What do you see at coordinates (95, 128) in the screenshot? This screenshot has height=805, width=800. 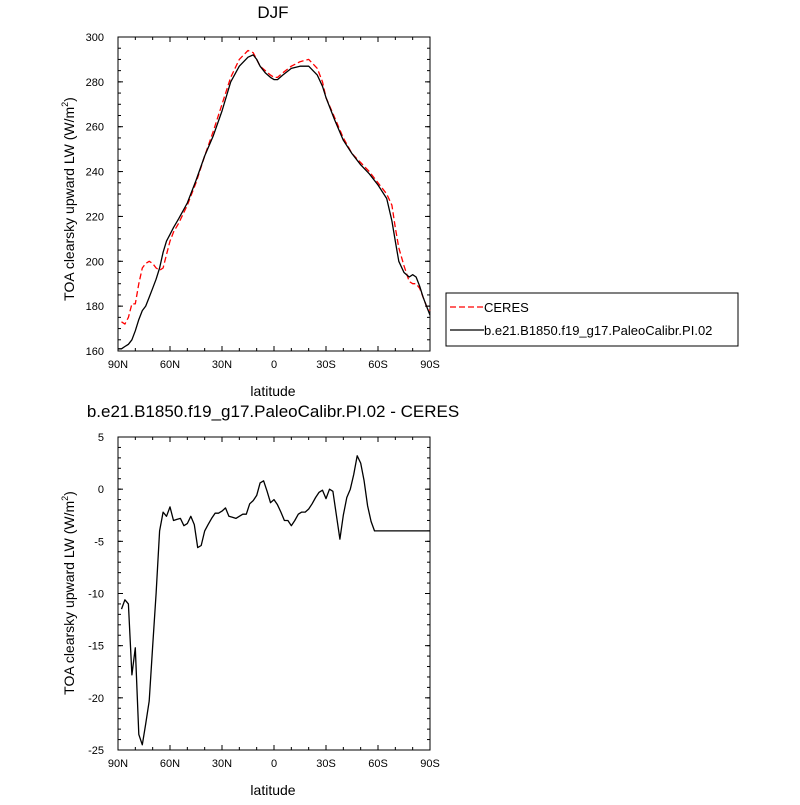 I see `top-ytick-label: 260` at bounding box center [95, 128].